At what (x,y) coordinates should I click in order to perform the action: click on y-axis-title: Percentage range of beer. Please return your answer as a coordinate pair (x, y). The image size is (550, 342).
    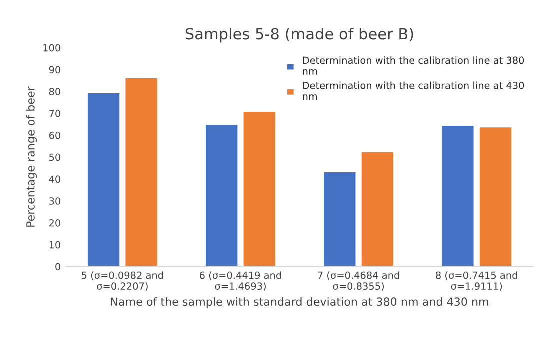
    Looking at the image, I should click on (32, 156).